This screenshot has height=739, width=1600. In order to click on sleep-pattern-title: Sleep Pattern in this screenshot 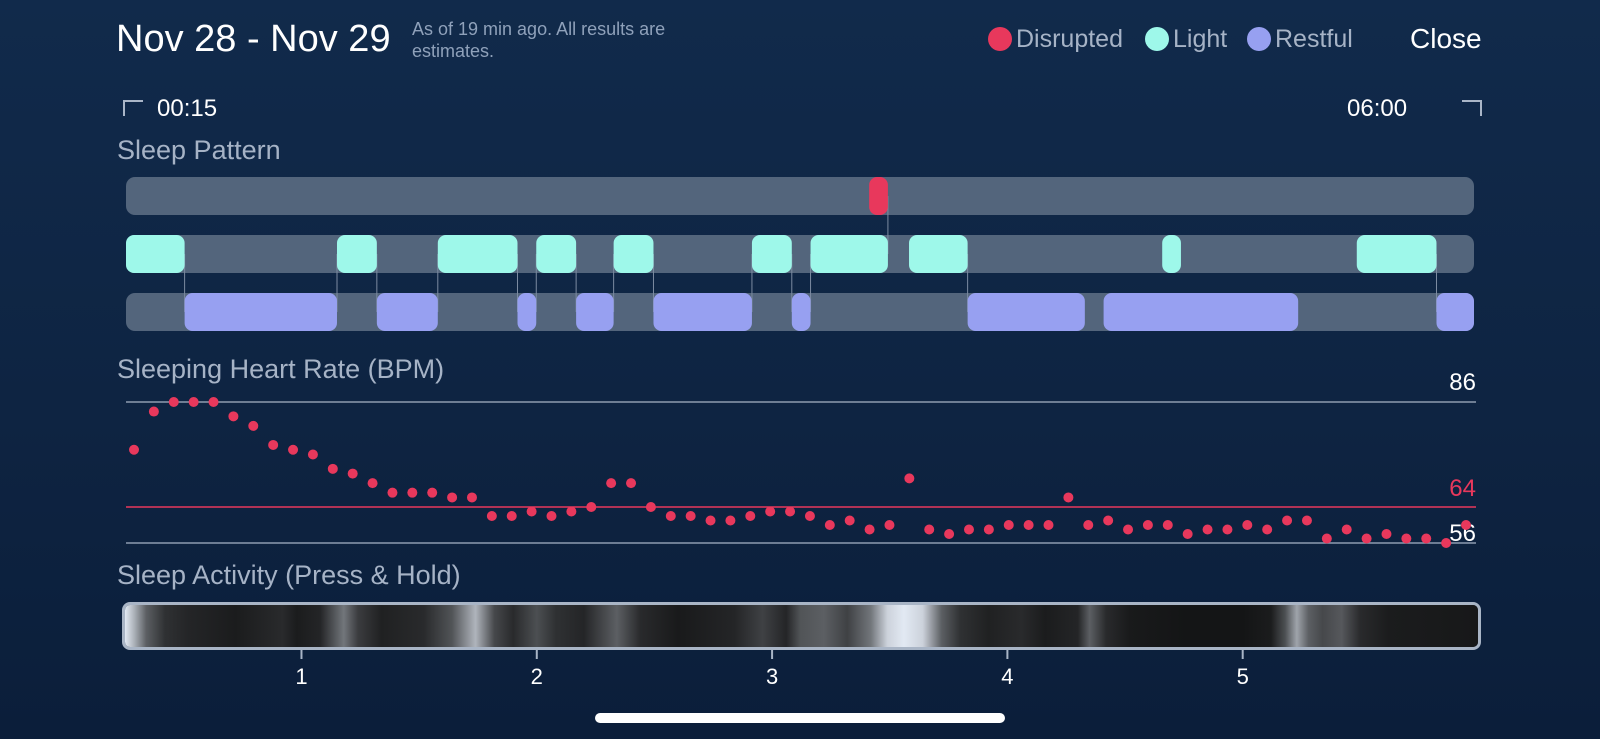, I will do `click(199, 150)`.